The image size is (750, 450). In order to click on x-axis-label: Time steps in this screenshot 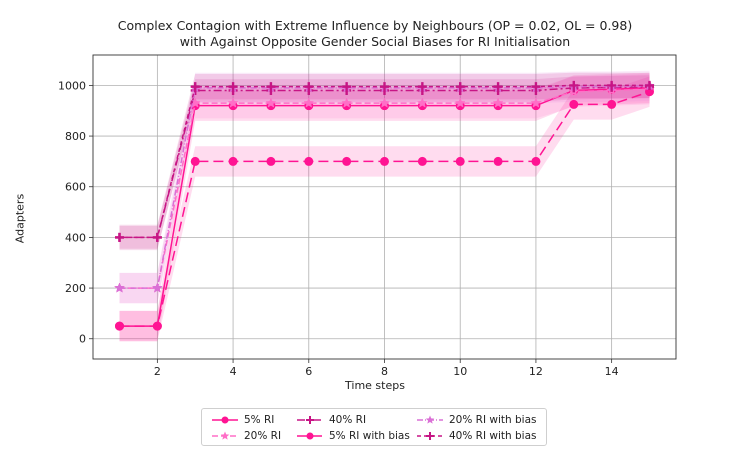, I will do `click(375, 385)`.